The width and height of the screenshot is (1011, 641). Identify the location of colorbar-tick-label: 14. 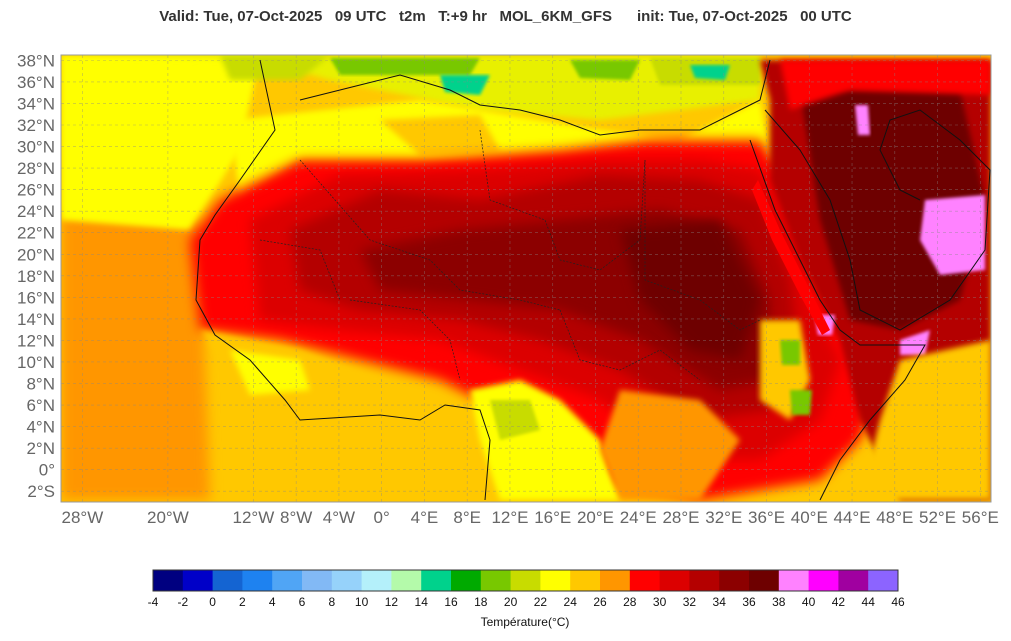
(422, 602).